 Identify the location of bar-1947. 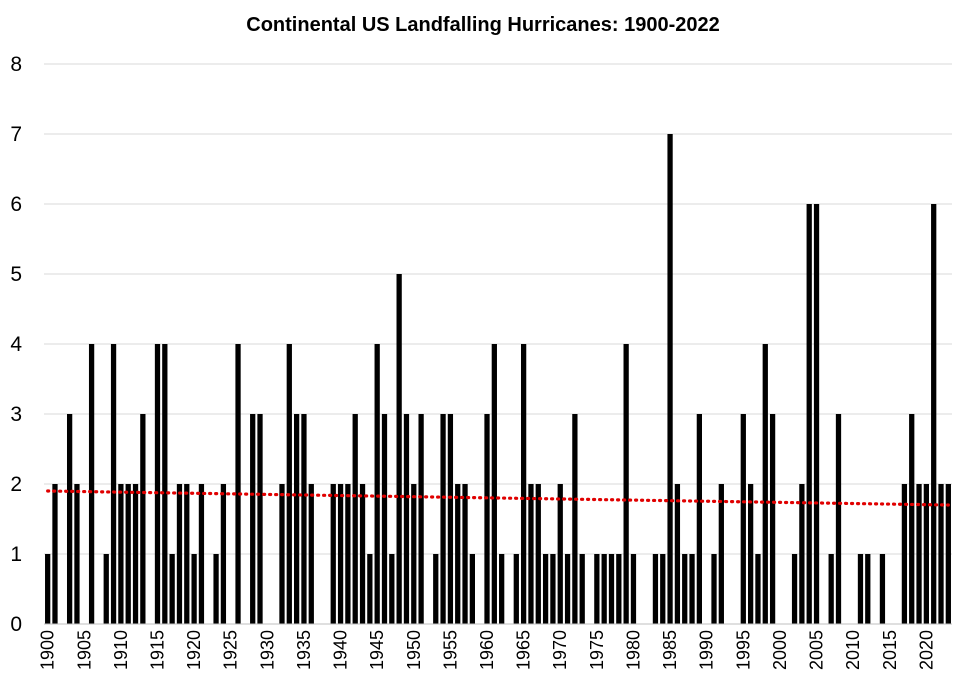
(392, 589).